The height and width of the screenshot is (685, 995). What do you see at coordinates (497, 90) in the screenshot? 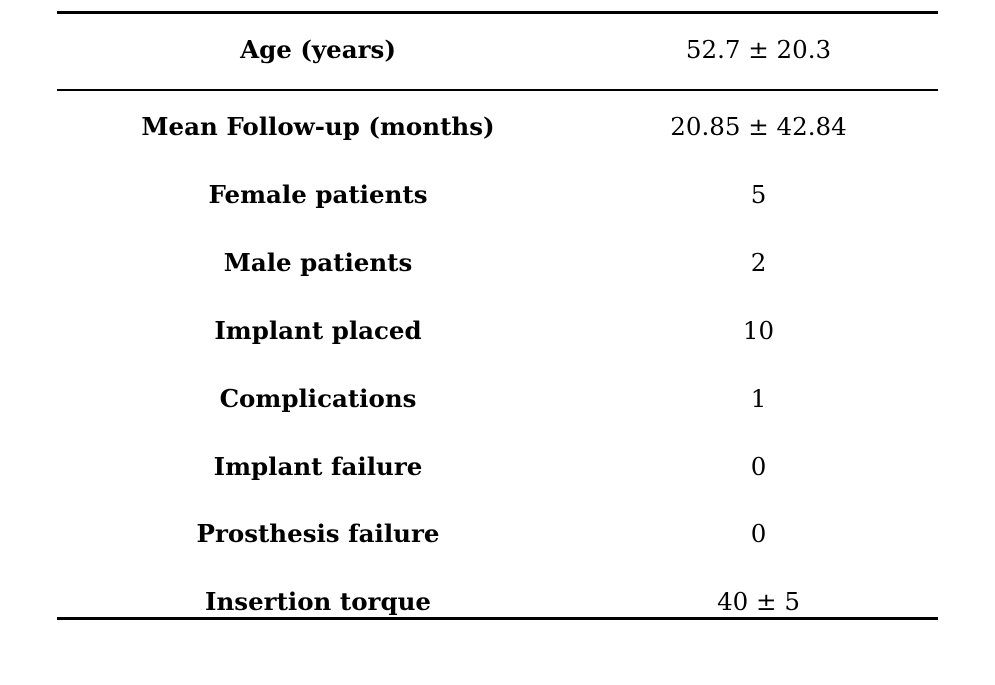
I see `table-header-rule` at bounding box center [497, 90].